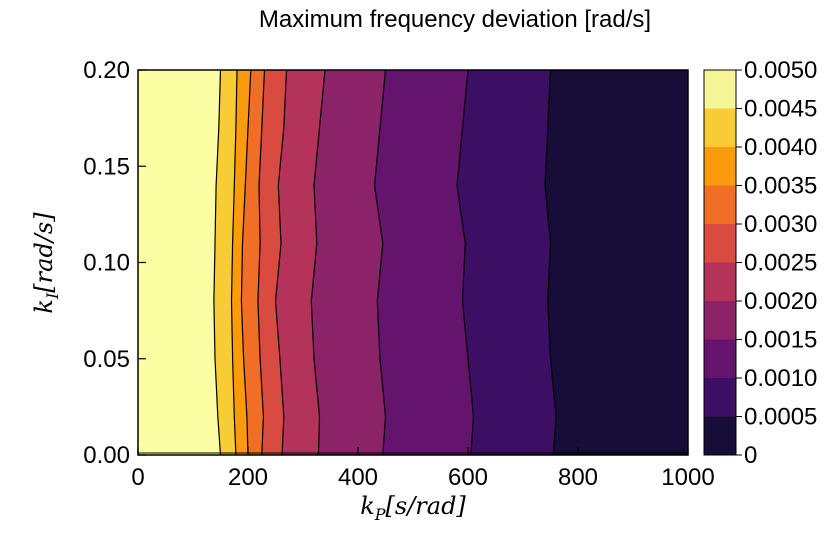 This screenshot has width=830, height=554. I want to click on colorbar-tick-label: 0.0045, so click(780, 109).